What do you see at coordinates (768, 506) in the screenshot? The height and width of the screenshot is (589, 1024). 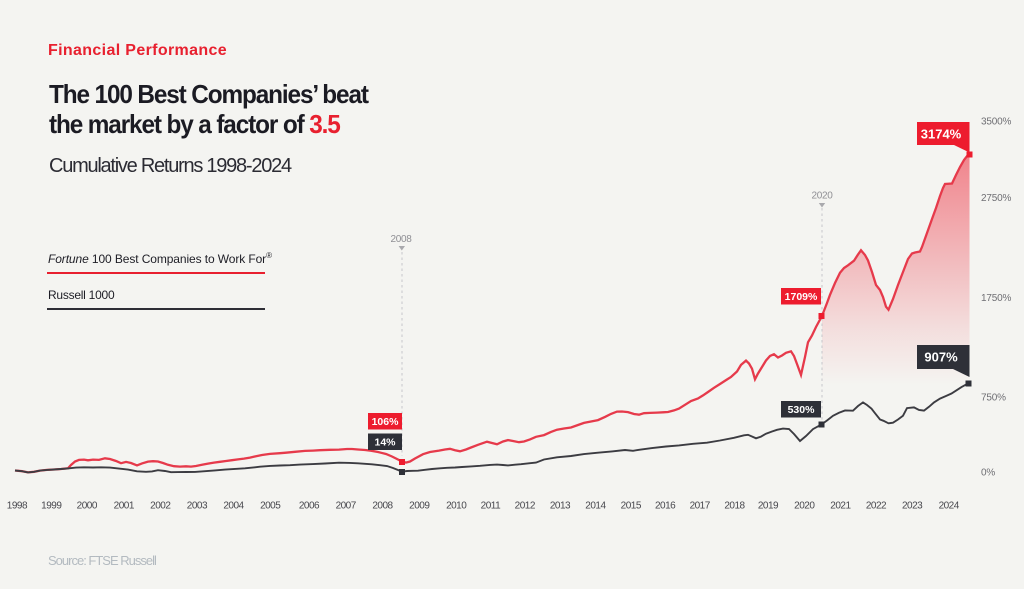 I see `svg-text: 2019` at bounding box center [768, 506].